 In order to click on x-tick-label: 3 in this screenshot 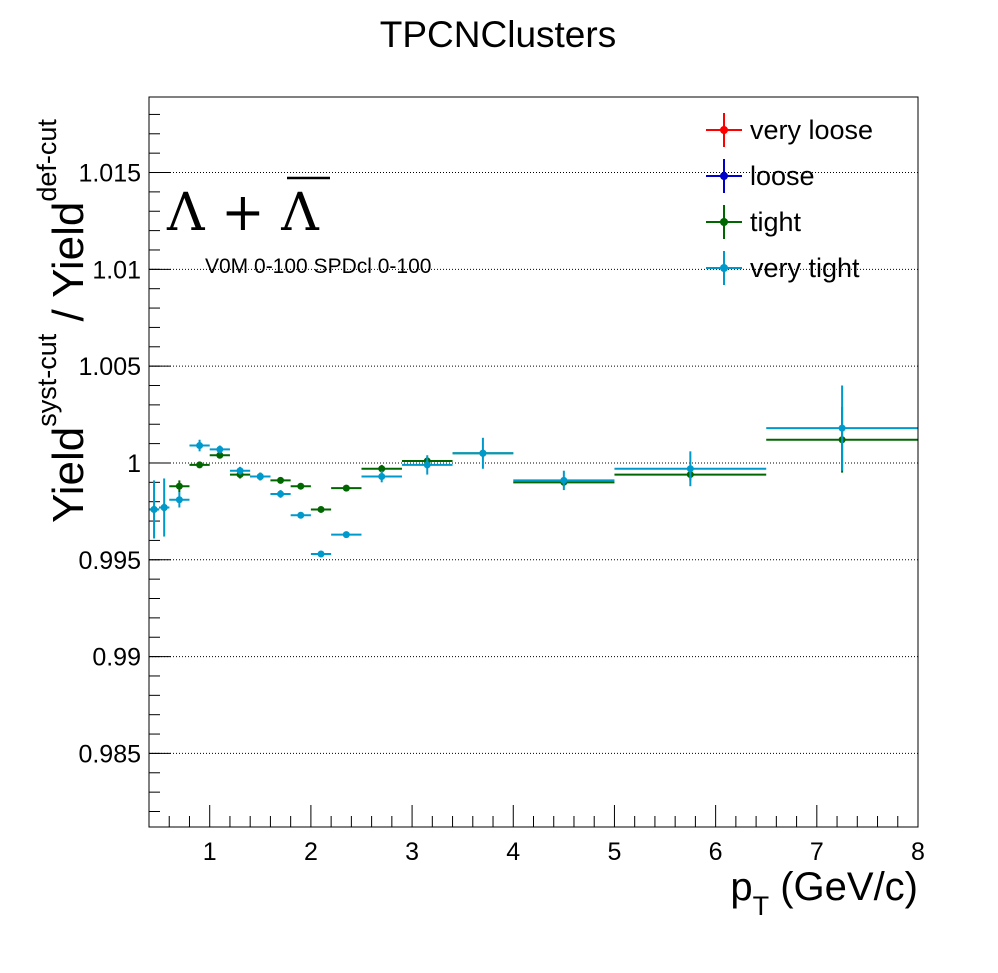, I will do `click(412, 852)`.